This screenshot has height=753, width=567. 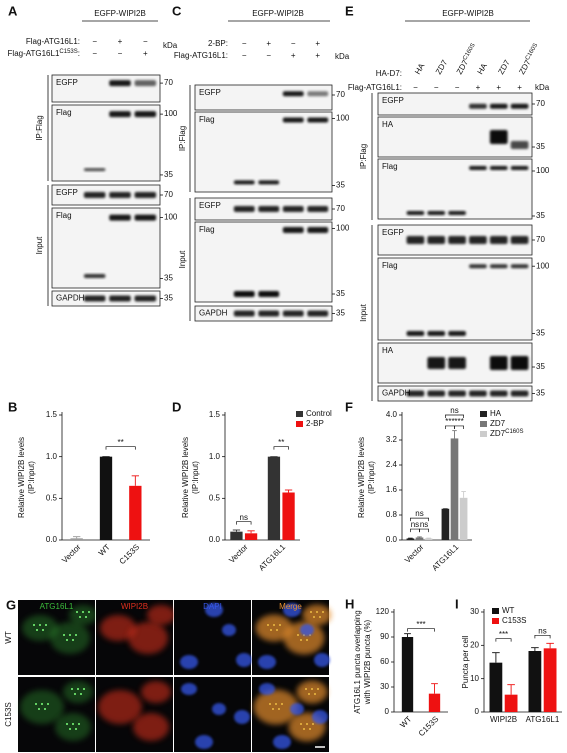 I want to click on marker-label: 100, so click(x=343, y=118).